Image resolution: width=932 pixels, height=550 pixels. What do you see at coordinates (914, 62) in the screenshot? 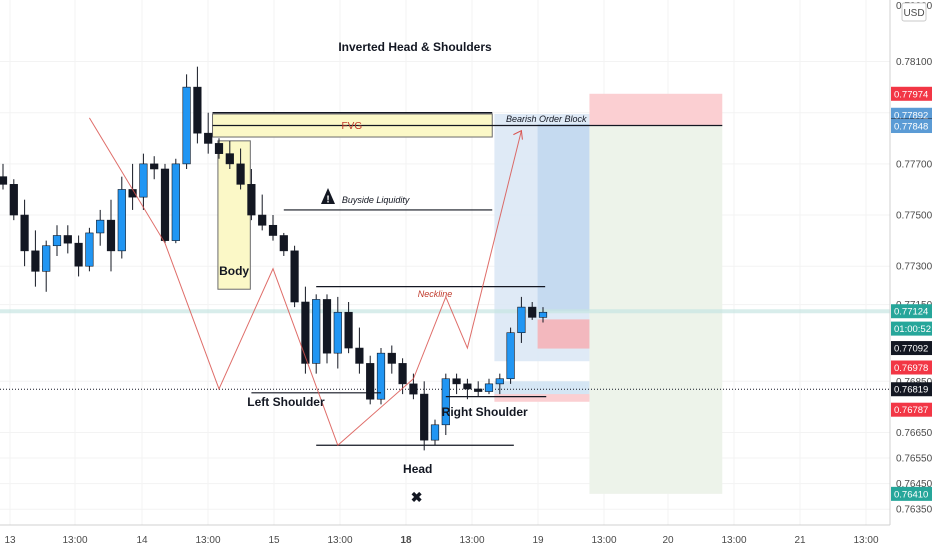
I see `y-tick-label: 0.78100` at bounding box center [914, 62].